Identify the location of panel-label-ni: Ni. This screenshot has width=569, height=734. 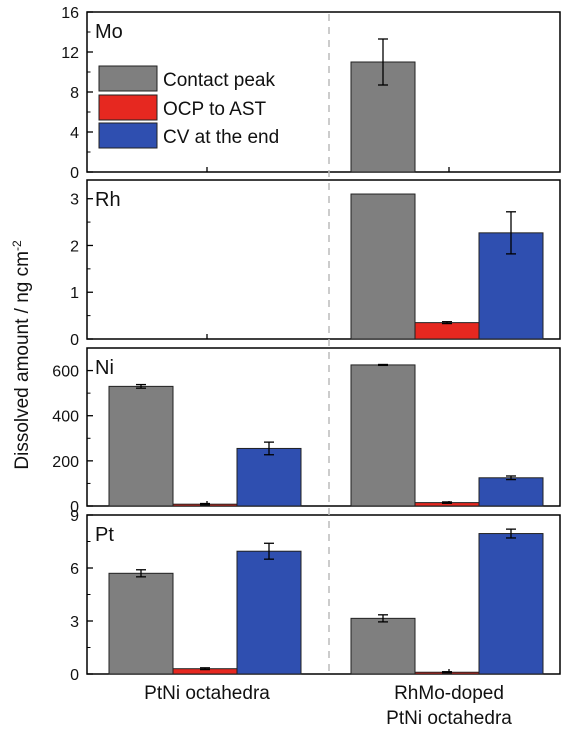
(104, 368).